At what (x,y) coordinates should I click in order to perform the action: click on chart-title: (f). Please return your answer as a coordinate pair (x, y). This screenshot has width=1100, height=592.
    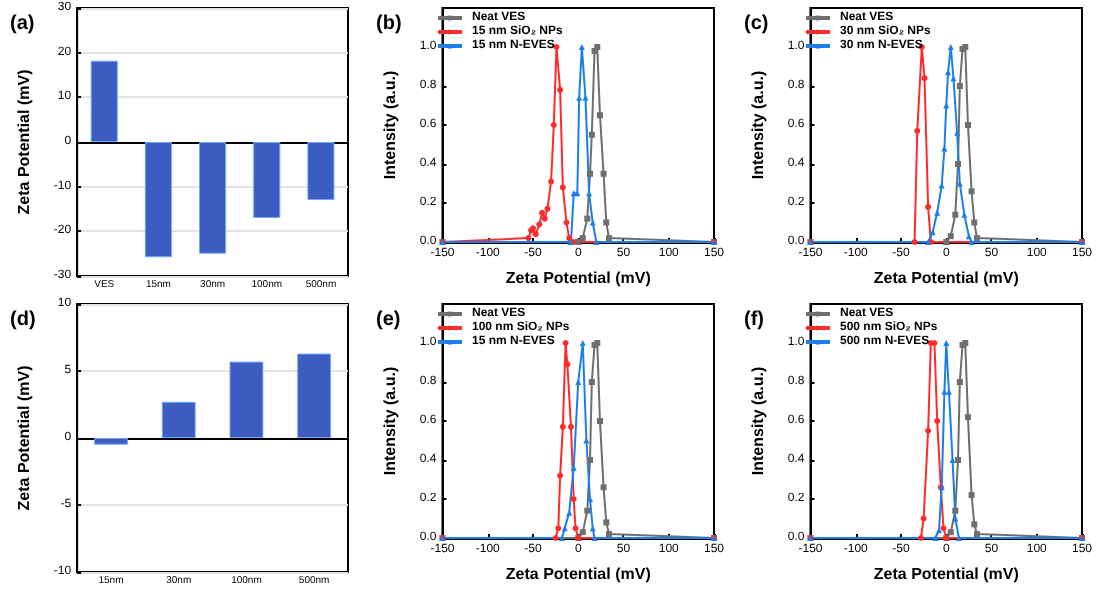
    Looking at the image, I should click on (753, 320).